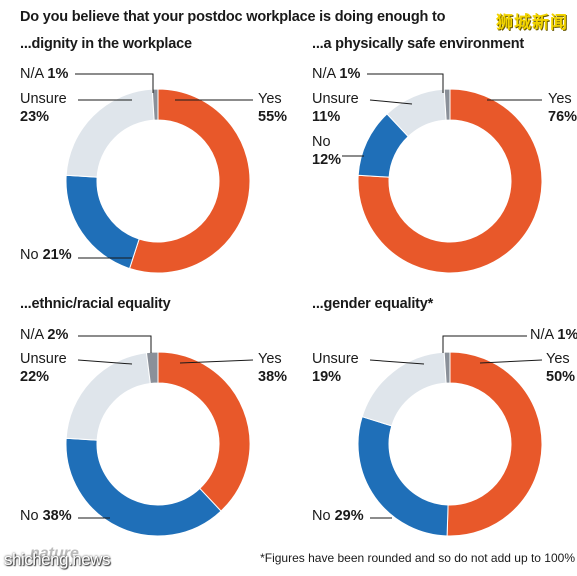  I want to click on label-no: No 12%, so click(326, 151).